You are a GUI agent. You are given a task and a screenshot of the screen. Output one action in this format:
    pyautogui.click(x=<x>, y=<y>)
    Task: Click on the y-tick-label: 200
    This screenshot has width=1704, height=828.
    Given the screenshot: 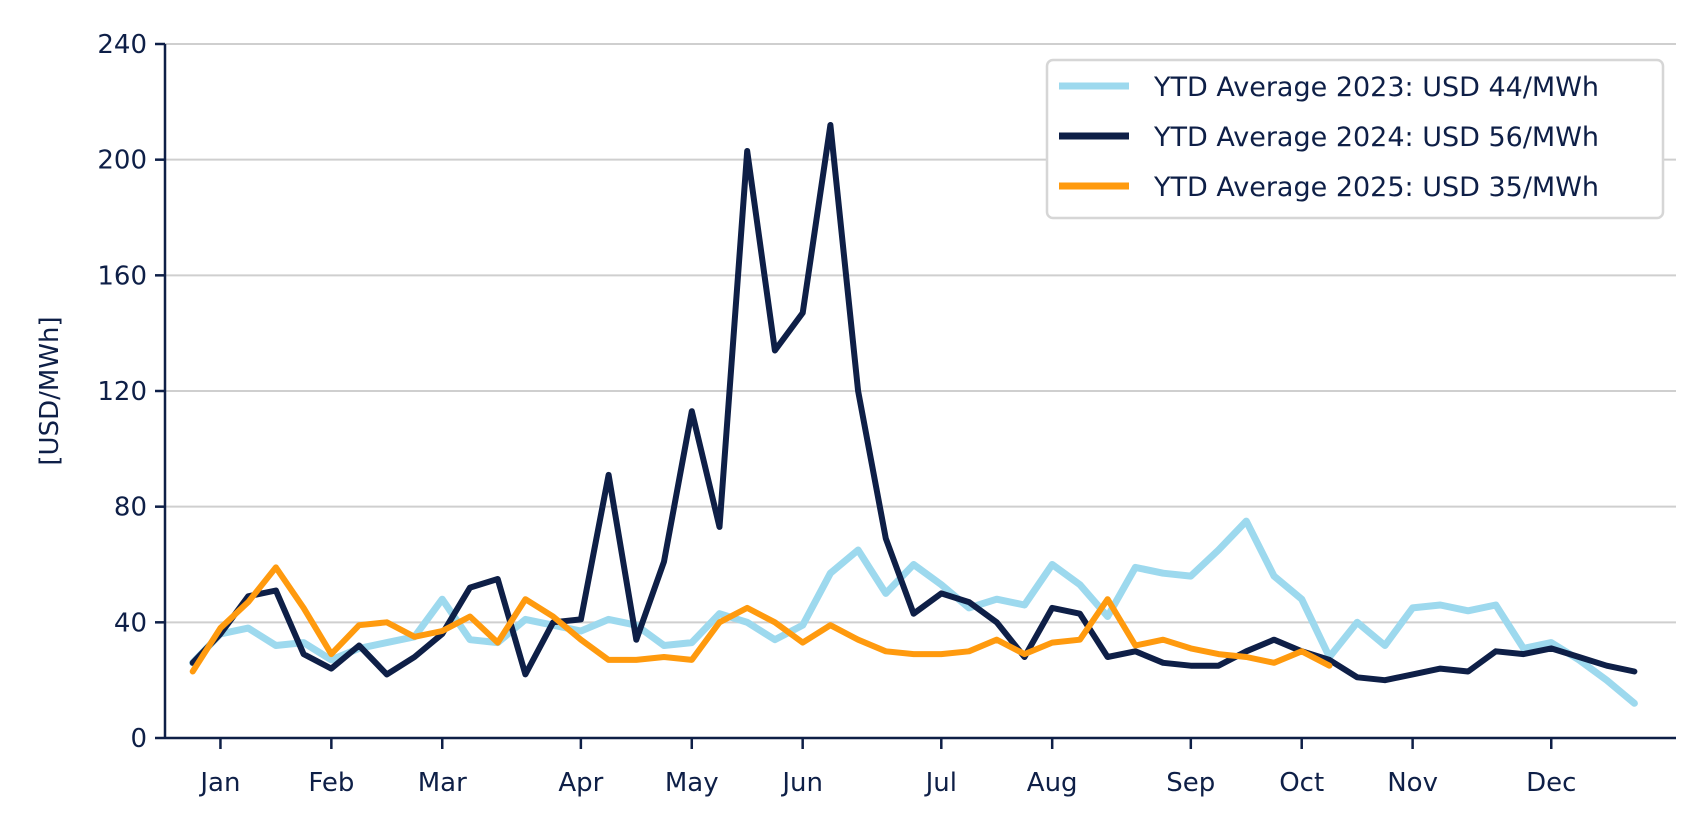 What is the action you would take?
    pyautogui.click(x=122, y=161)
    